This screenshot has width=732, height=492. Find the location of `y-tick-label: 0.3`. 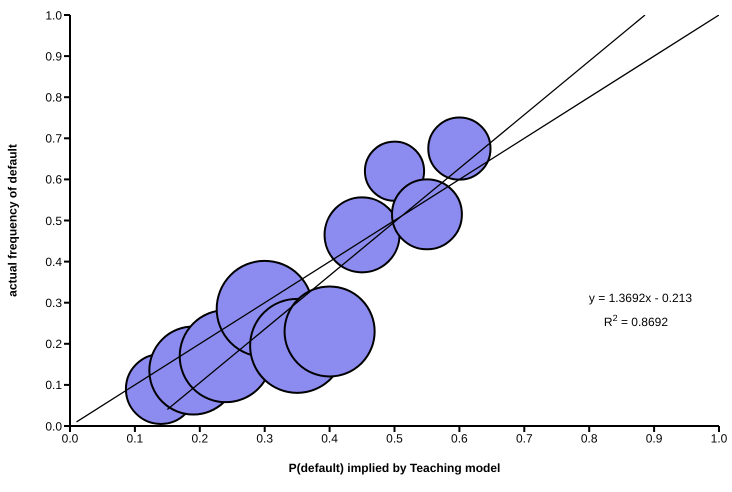

y-tick-label: 0.3 is located at coordinates (53, 303).